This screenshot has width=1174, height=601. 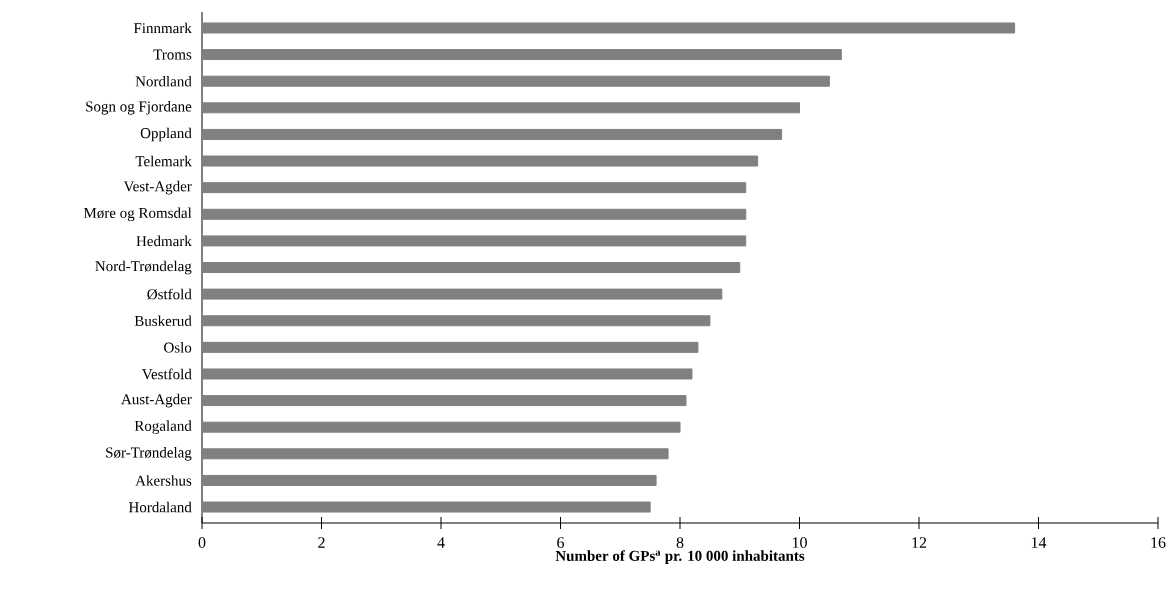 What do you see at coordinates (143, 267) in the screenshot?
I see `y-tick-label: Nord-Trøndelag` at bounding box center [143, 267].